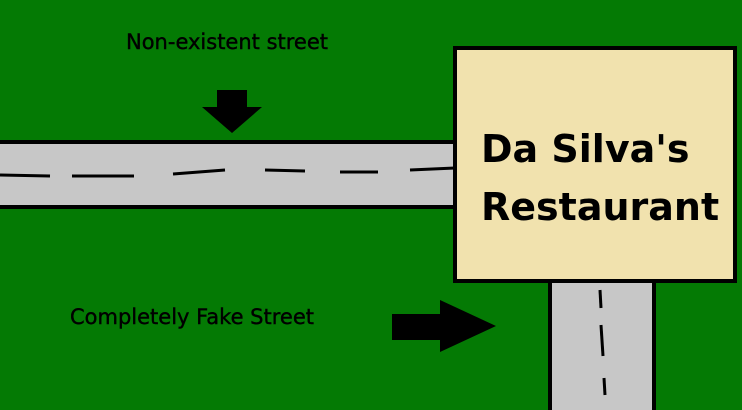  What do you see at coordinates (600, 178) in the screenshot?
I see `restaurant-name: Da Silva's Restaurant` at bounding box center [600, 178].